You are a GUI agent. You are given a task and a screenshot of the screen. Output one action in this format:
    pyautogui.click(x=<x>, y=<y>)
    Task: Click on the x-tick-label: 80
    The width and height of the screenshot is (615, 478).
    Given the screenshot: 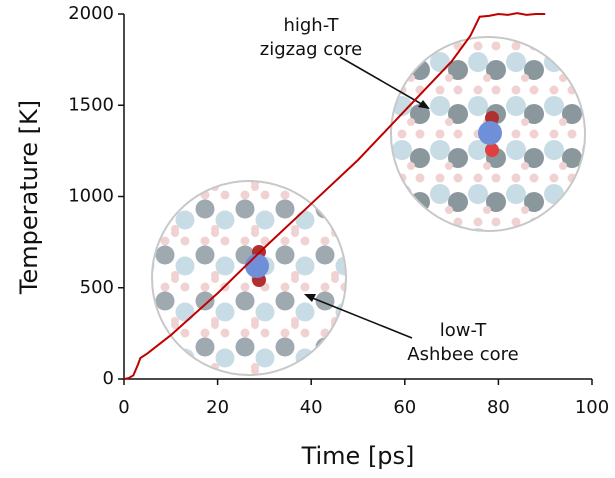 What is the action you would take?
    pyautogui.click(x=498, y=407)
    